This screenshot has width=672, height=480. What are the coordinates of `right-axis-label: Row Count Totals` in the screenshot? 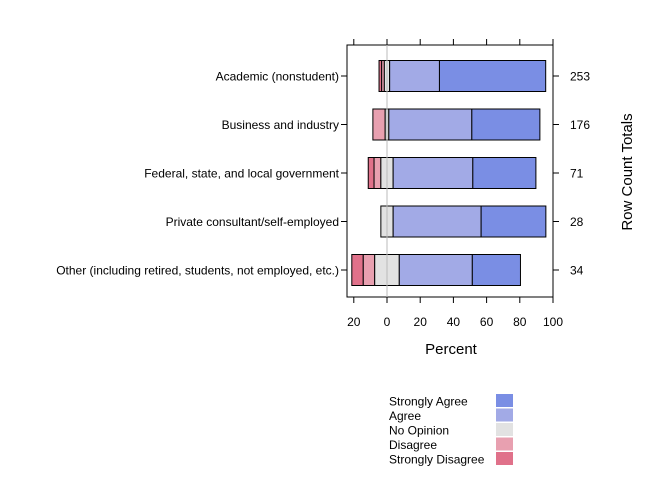 It's located at (627, 171).